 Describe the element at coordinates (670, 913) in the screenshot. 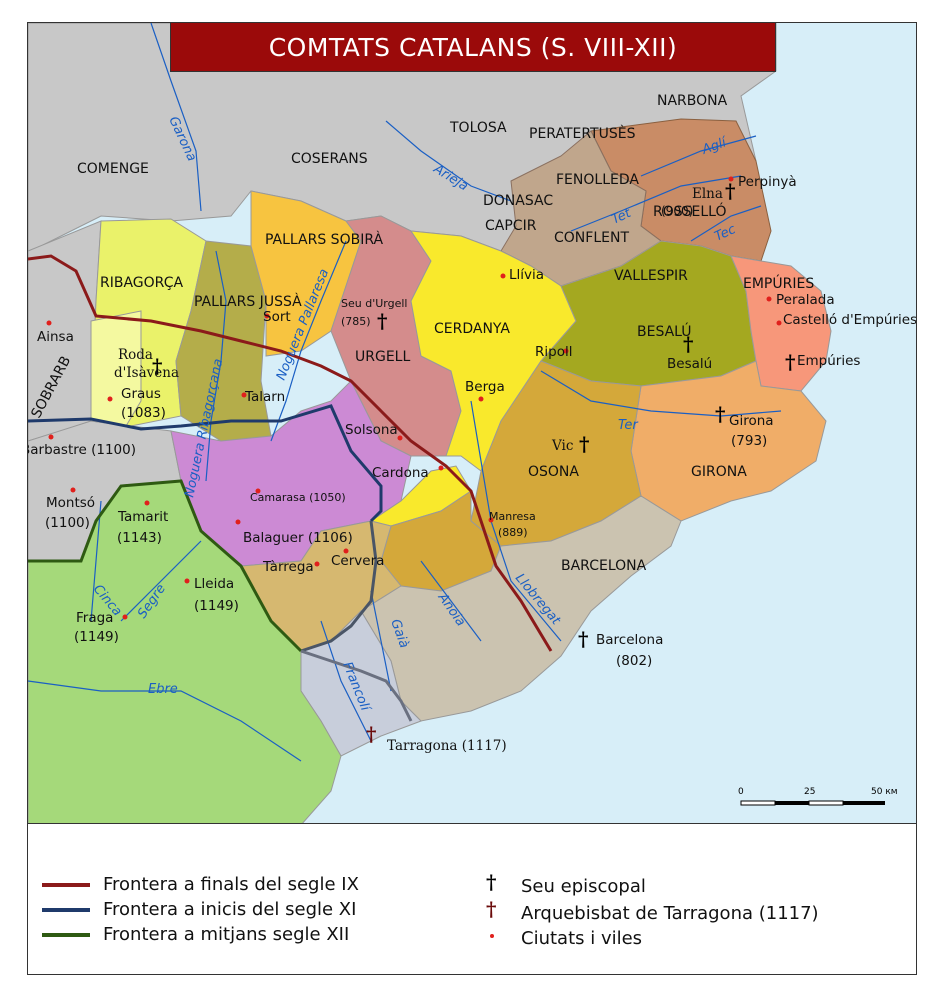

I see `legend-text-arquebisbat: Arquebisbat de Tarragona (1117)` at that location.